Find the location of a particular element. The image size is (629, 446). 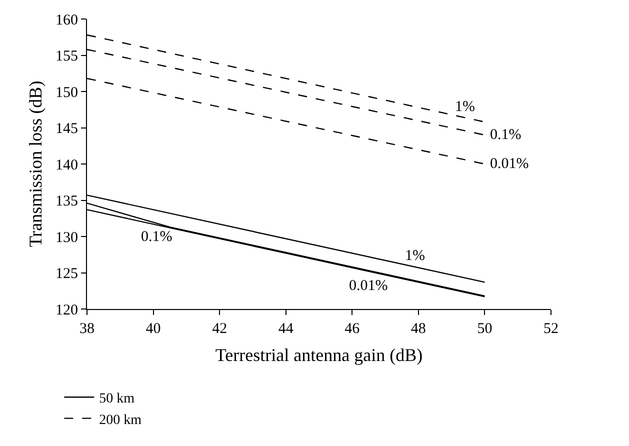

x-tick-label: 40 is located at coordinates (153, 329).